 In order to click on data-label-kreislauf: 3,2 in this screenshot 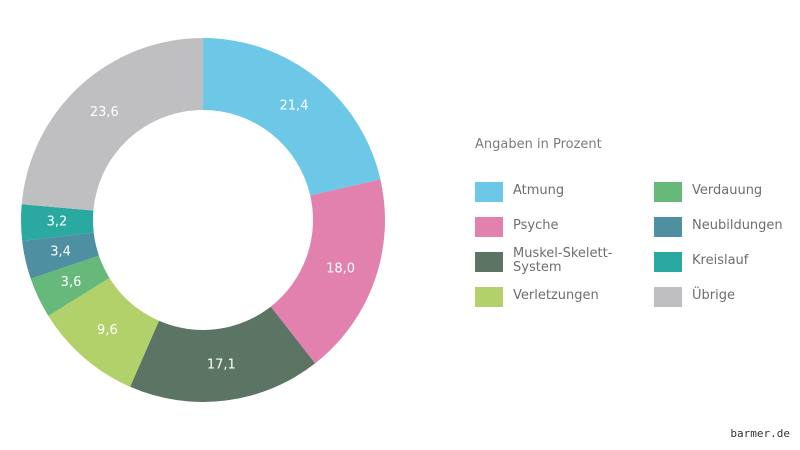, I will do `click(57, 222)`.